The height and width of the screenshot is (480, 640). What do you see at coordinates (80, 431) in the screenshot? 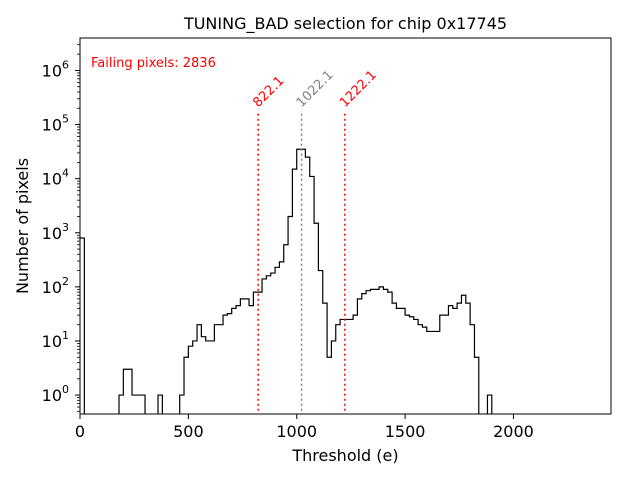
I see `x-tick-label: 0` at bounding box center [80, 431].